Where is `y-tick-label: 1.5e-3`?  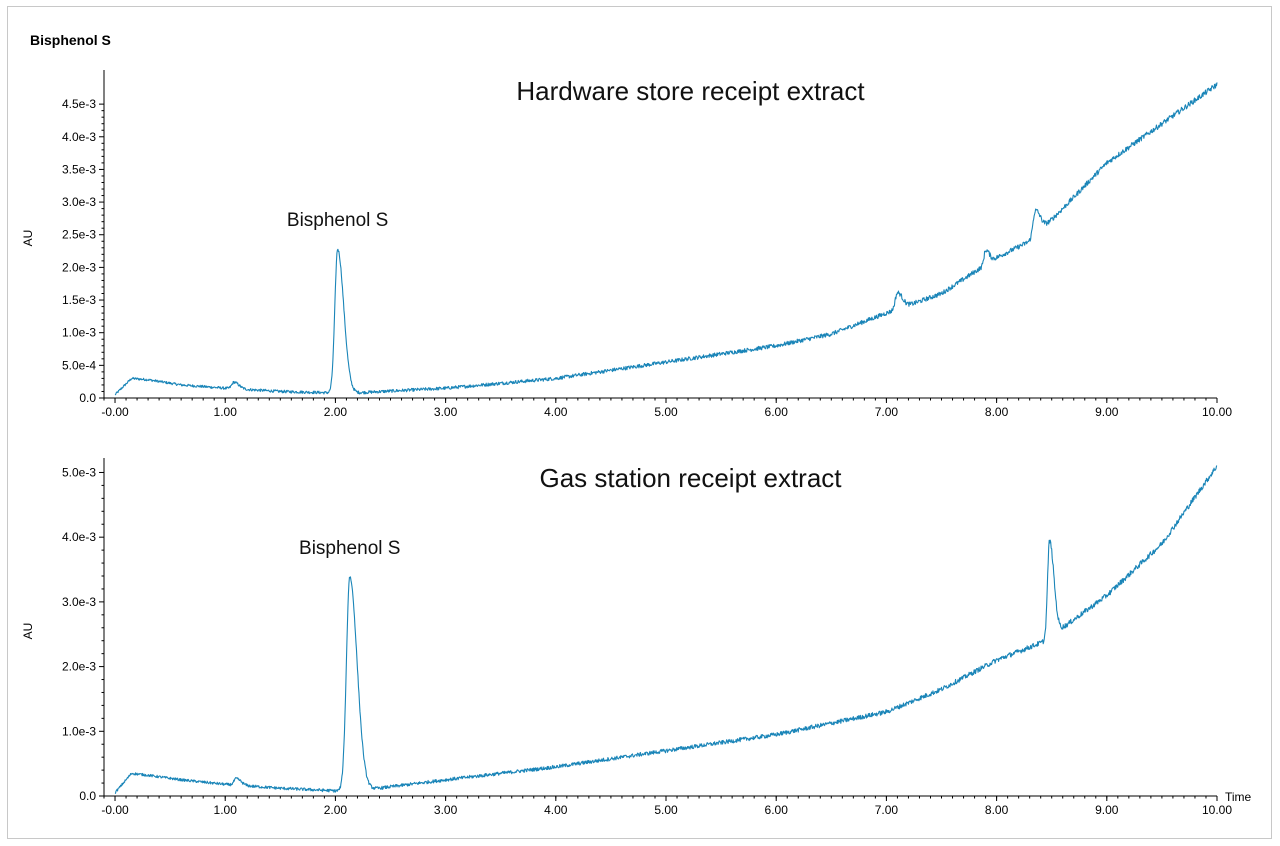 y-tick-label: 1.5e-3 is located at coordinates (79, 300).